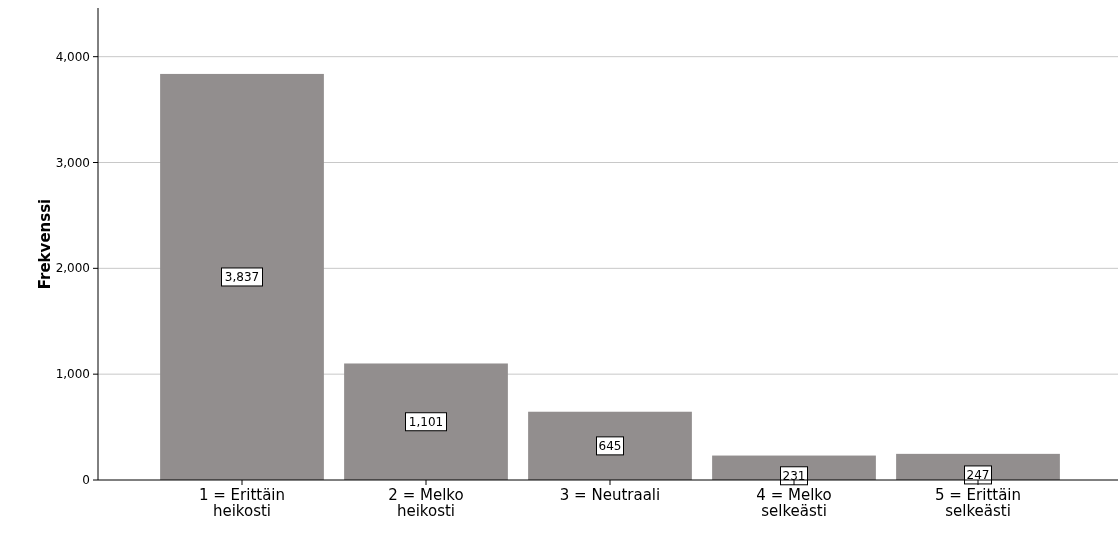 The image size is (1118, 534). What do you see at coordinates (426, 503) in the screenshot?
I see `x-tick-label: 2 = Melko heikosti` at bounding box center [426, 503].